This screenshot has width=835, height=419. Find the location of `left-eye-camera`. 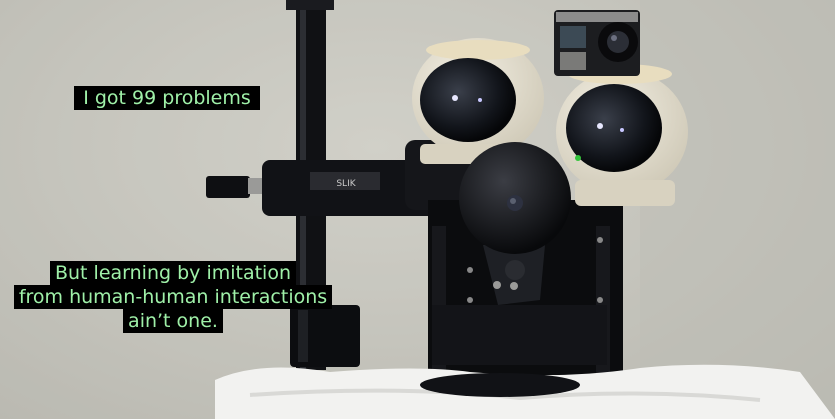

left-eye-camera is located at coordinates (468, 100).